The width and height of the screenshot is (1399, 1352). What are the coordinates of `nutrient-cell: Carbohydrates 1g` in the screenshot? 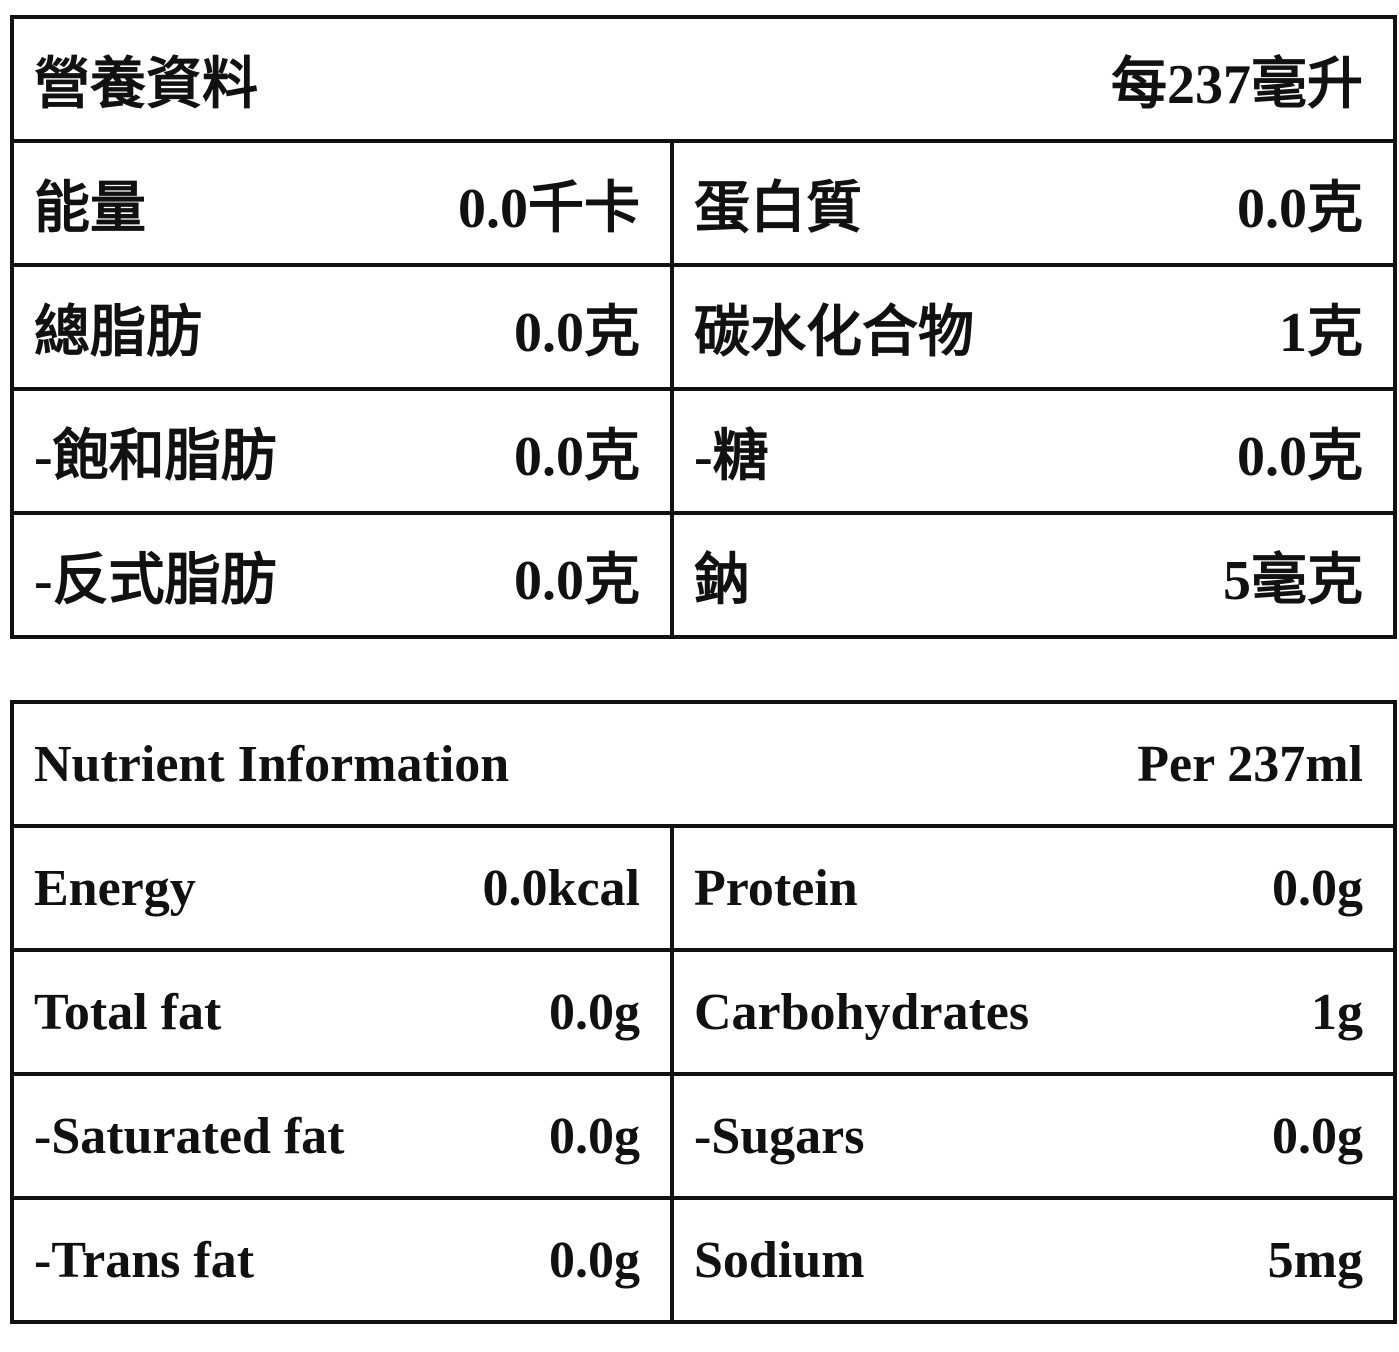 It's located at (1033, 1012).